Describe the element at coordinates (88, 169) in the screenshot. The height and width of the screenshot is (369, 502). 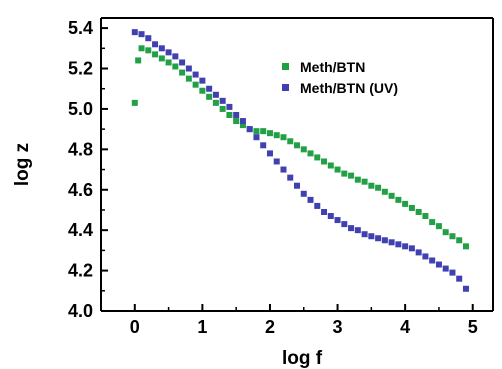
I see `y-ticks: 4.0 4.2 4.4 4.6 4.8 5.0 5.2 5.4` at that location.